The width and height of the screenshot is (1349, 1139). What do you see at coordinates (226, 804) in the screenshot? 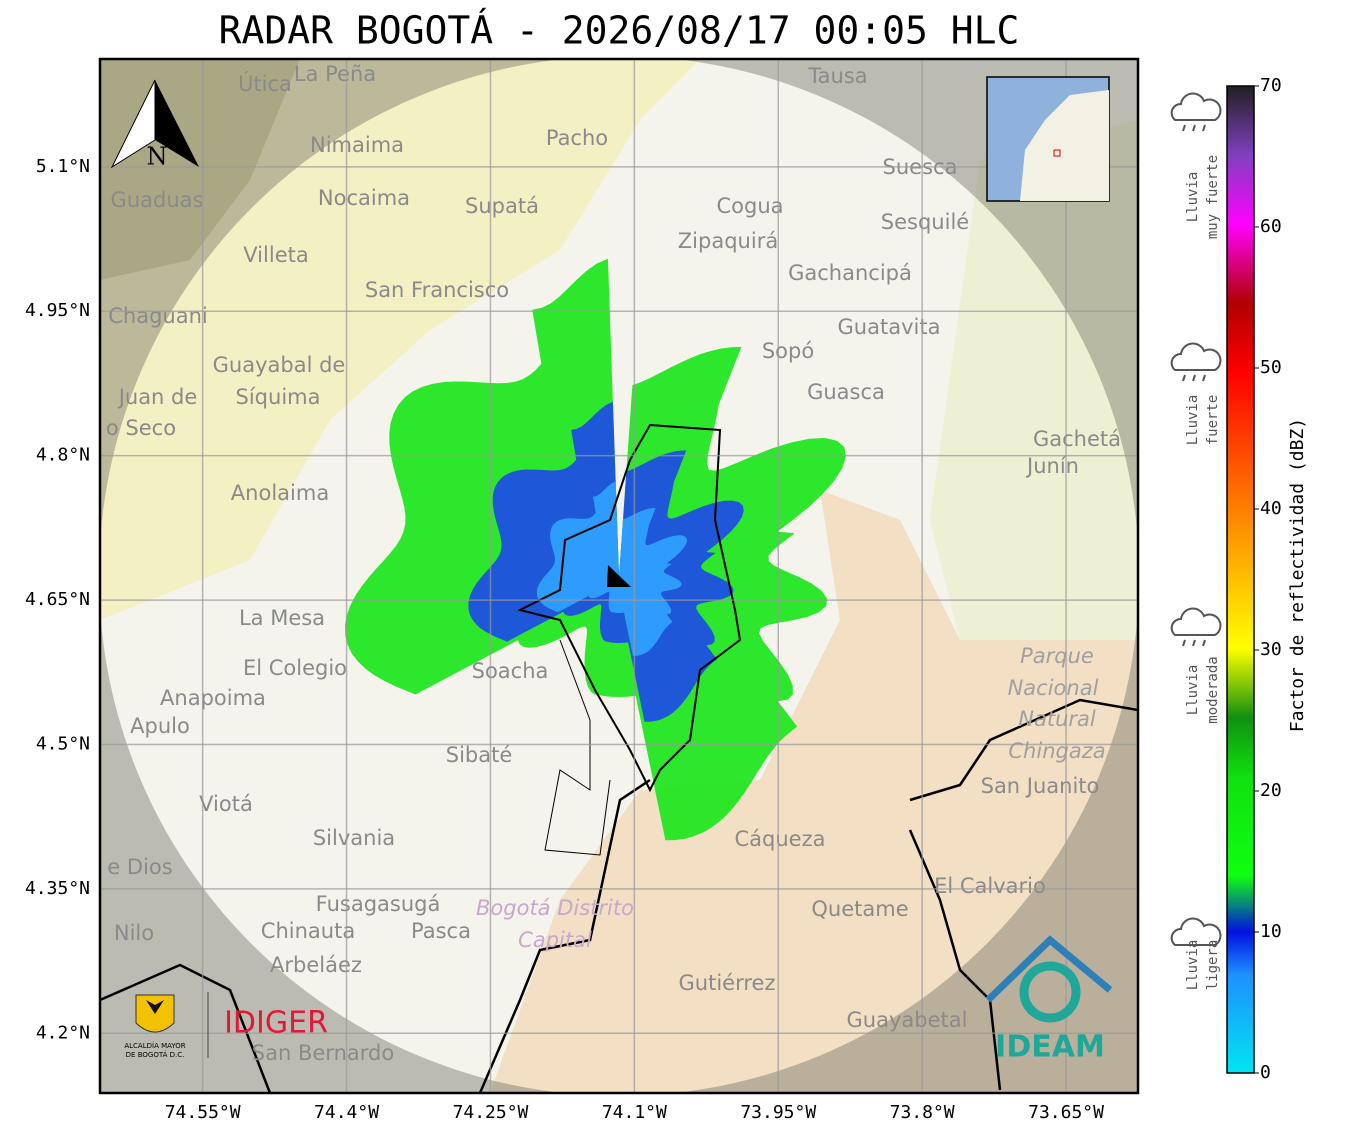
I see `place-label: Viotá` at bounding box center [226, 804].